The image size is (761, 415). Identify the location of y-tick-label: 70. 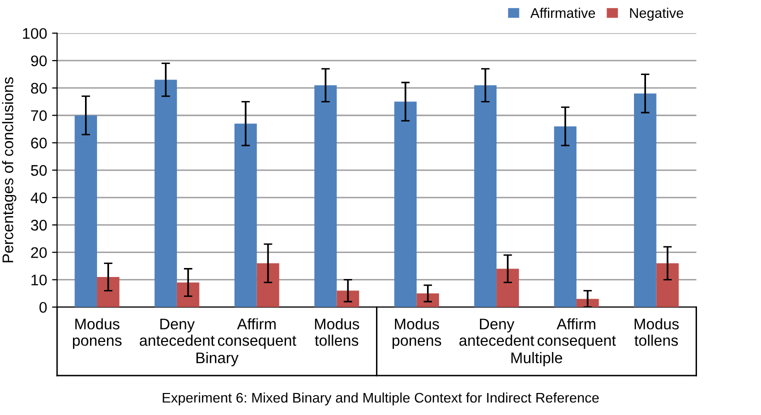
(39, 116).